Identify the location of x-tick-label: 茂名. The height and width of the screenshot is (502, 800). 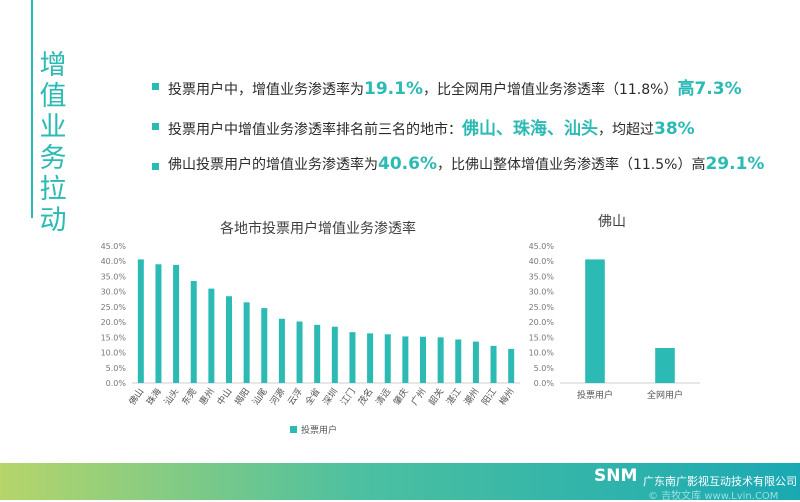
(365, 397).